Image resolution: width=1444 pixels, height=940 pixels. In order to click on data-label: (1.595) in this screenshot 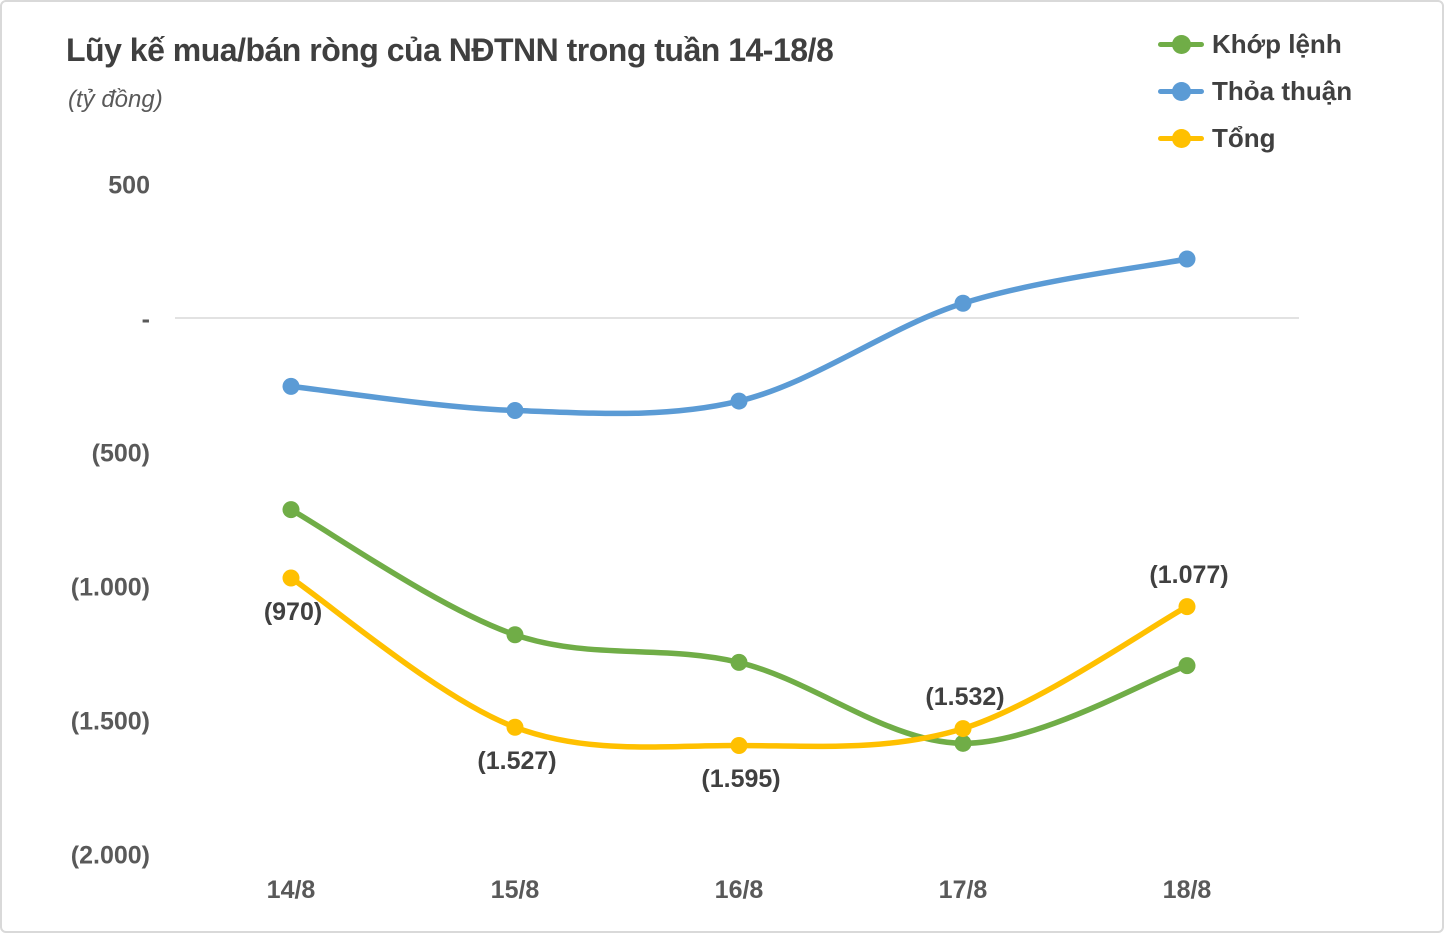, I will do `click(741, 779)`.